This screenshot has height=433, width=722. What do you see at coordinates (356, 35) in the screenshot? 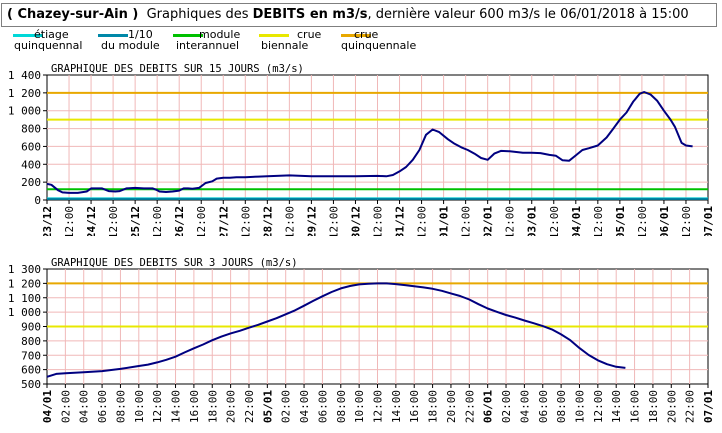
I see `legend-swatch-quinquennale` at bounding box center [356, 35].